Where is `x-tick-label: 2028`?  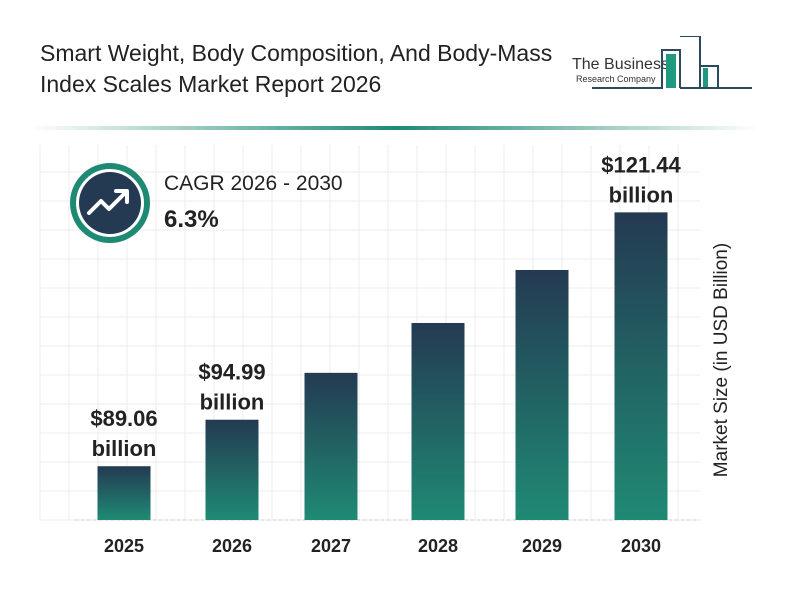 x-tick-label: 2028 is located at coordinates (438, 546).